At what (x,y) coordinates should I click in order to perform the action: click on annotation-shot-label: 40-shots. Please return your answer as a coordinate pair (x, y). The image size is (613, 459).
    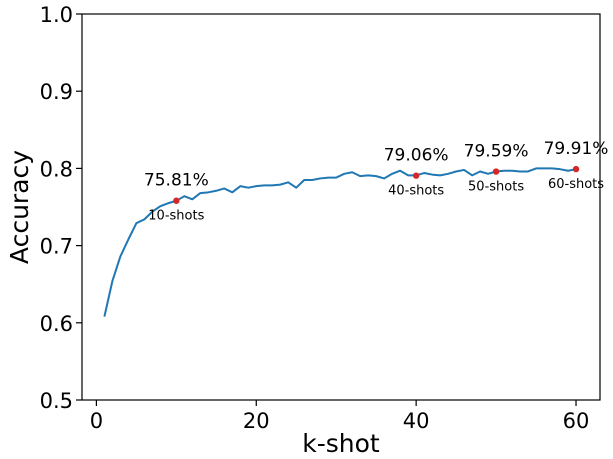
    Looking at the image, I should click on (416, 191).